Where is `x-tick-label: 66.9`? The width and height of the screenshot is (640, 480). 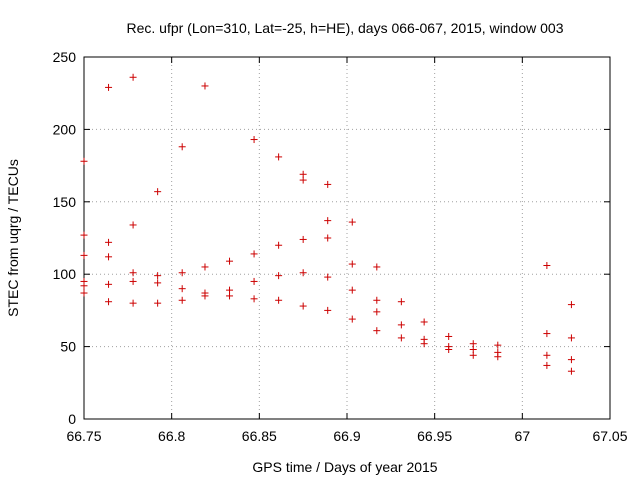
x-tick-label: 66.9 is located at coordinates (346, 436).